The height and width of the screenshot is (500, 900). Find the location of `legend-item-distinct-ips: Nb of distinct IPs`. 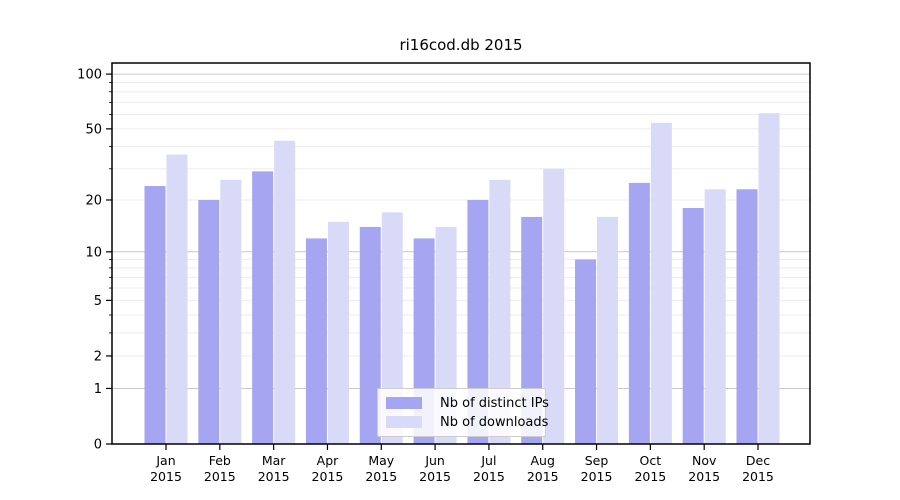

legend-item-distinct-ips: Nb of distinct IPs is located at coordinates (467, 403).